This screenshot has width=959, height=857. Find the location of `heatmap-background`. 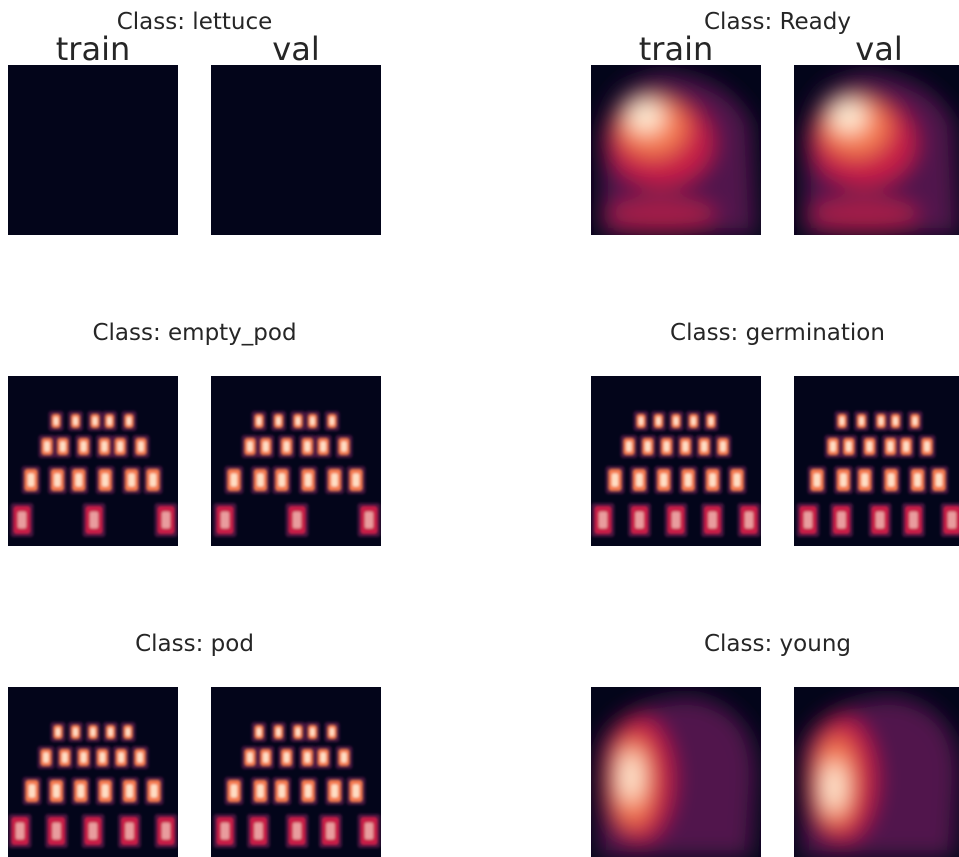

heatmap-background is located at coordinates (296, 150).